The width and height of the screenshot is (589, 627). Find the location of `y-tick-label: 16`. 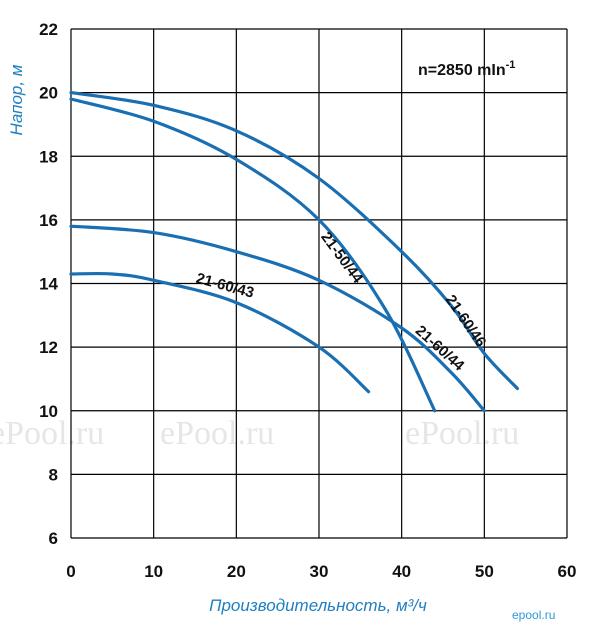

y-tick-label: 16 is located at coordinates (48, 220).